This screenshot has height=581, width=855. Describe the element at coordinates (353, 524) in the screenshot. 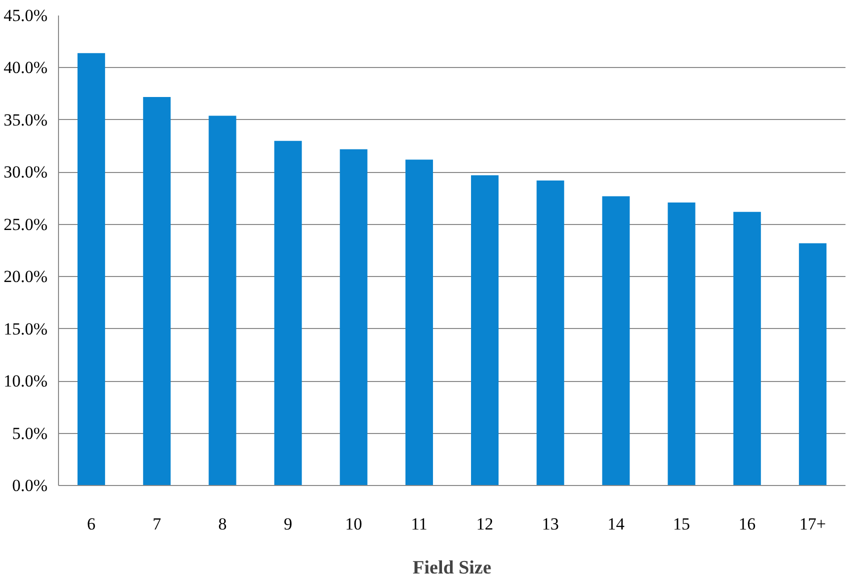

I see `x-tick-label: 10` at that location.